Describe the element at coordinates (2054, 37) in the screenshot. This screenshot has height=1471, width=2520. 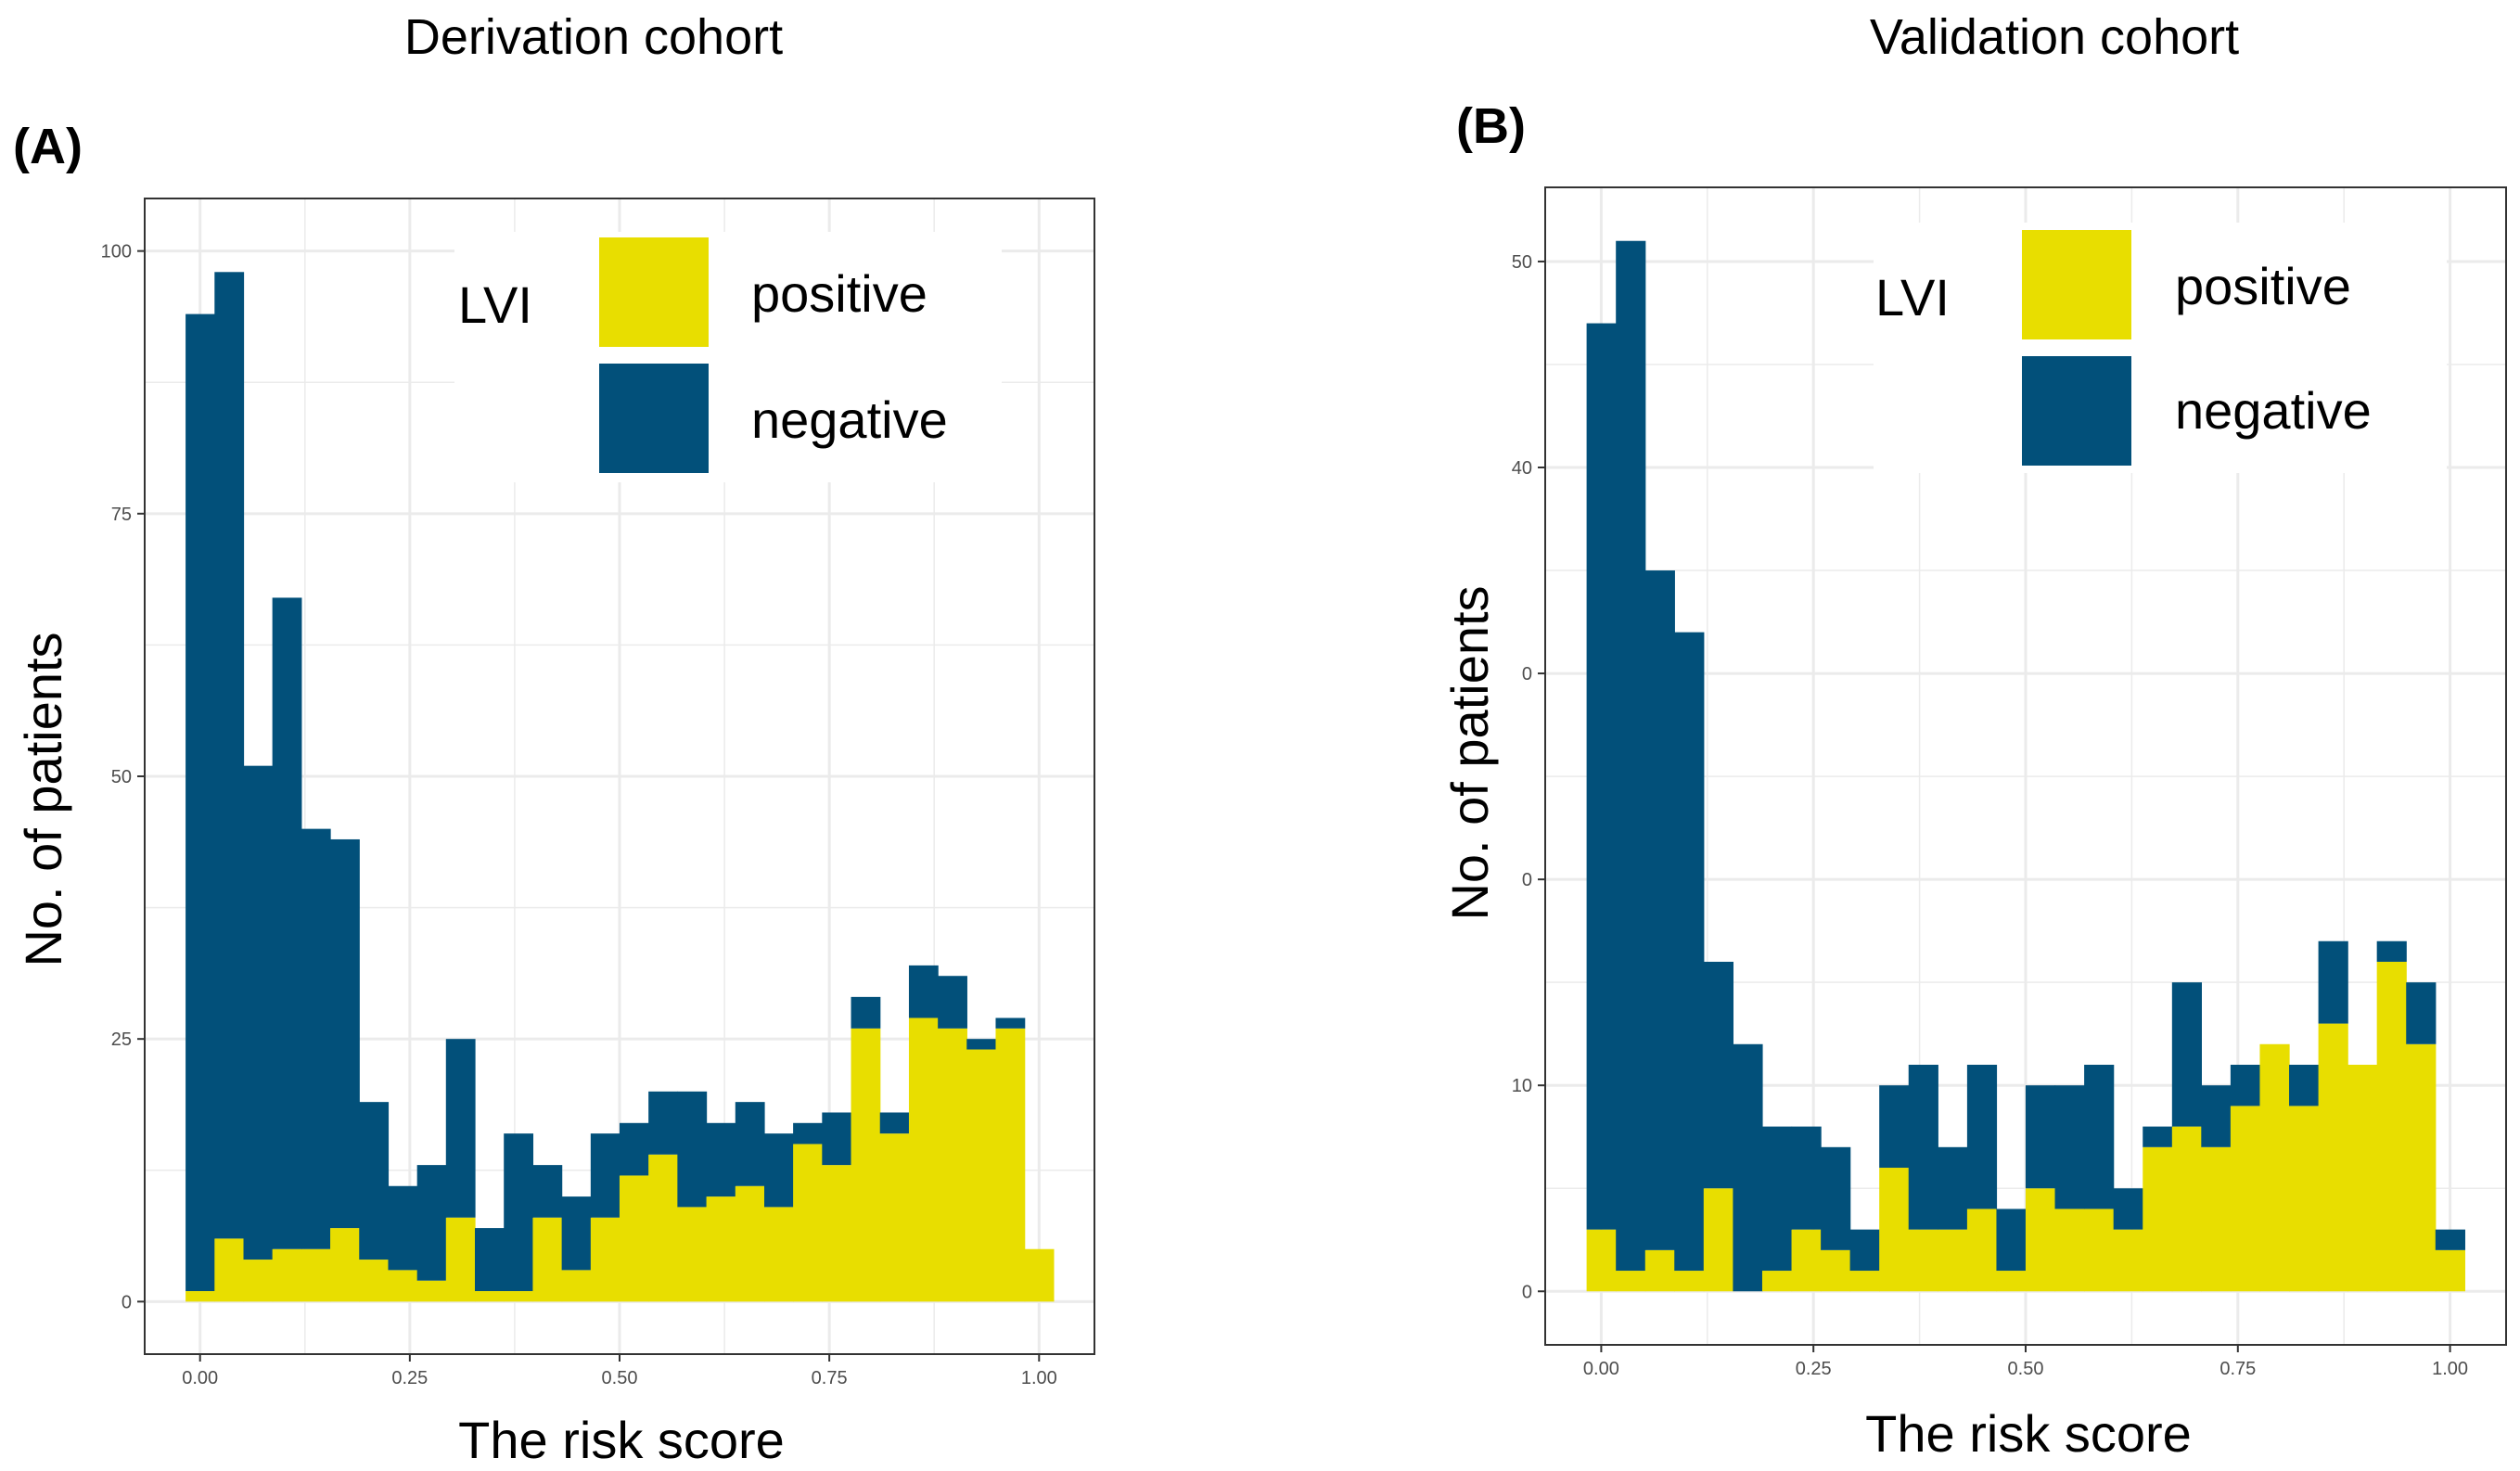
I see `chart-title: Validation cohort` at that location.